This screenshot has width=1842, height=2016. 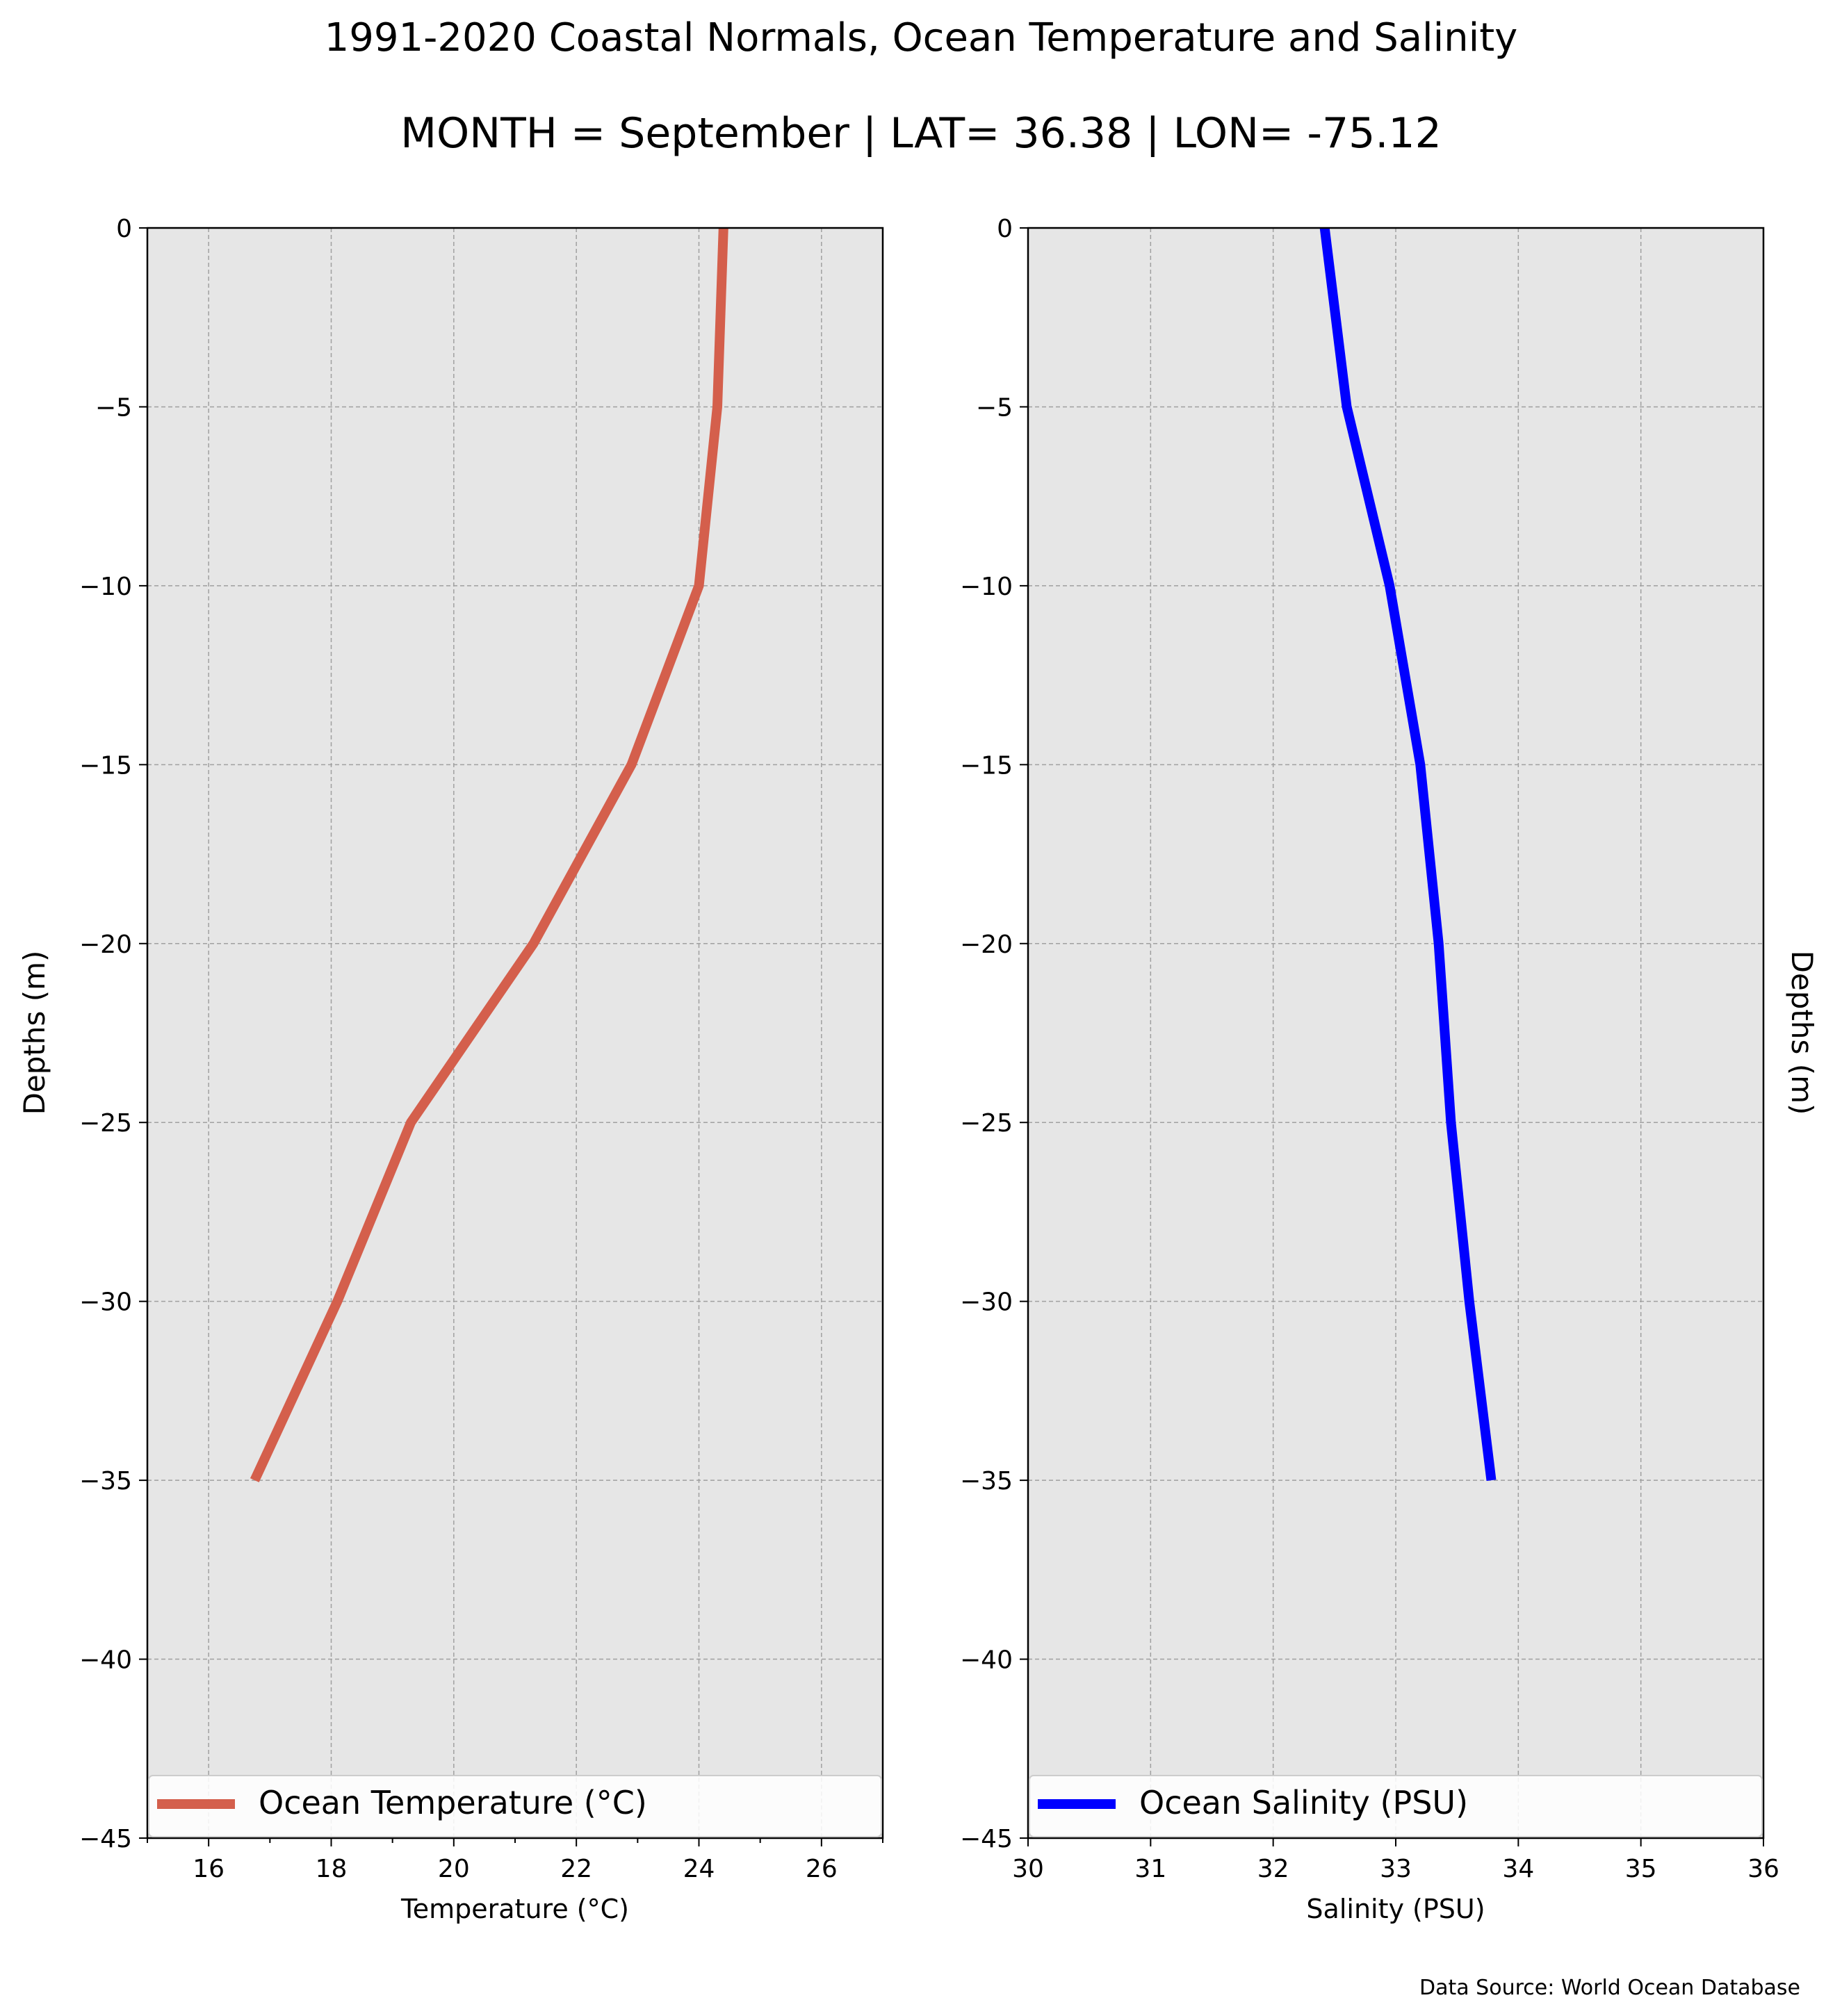 What do you see at coordinates (1028, 1869) in the screenshot?
I see `salinity-x-tick-label: 30` at bounding box center [1028, 1869].